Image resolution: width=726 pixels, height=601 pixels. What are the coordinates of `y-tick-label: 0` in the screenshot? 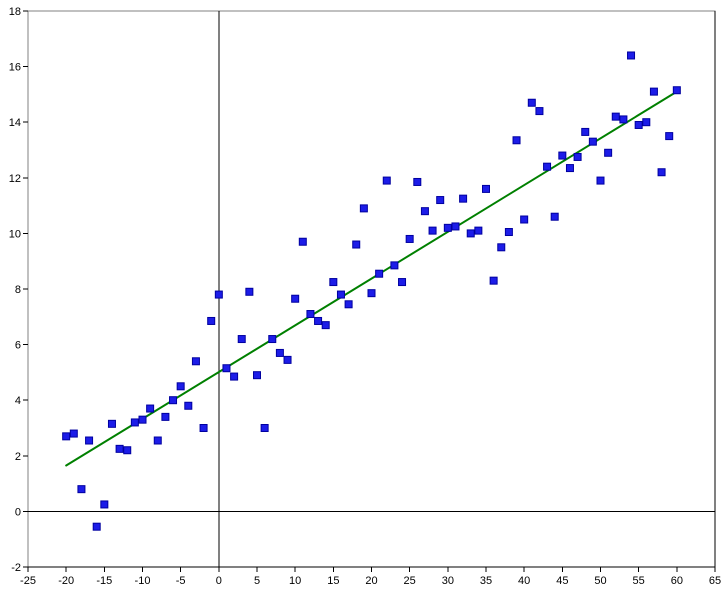 It's located at (18, 512).